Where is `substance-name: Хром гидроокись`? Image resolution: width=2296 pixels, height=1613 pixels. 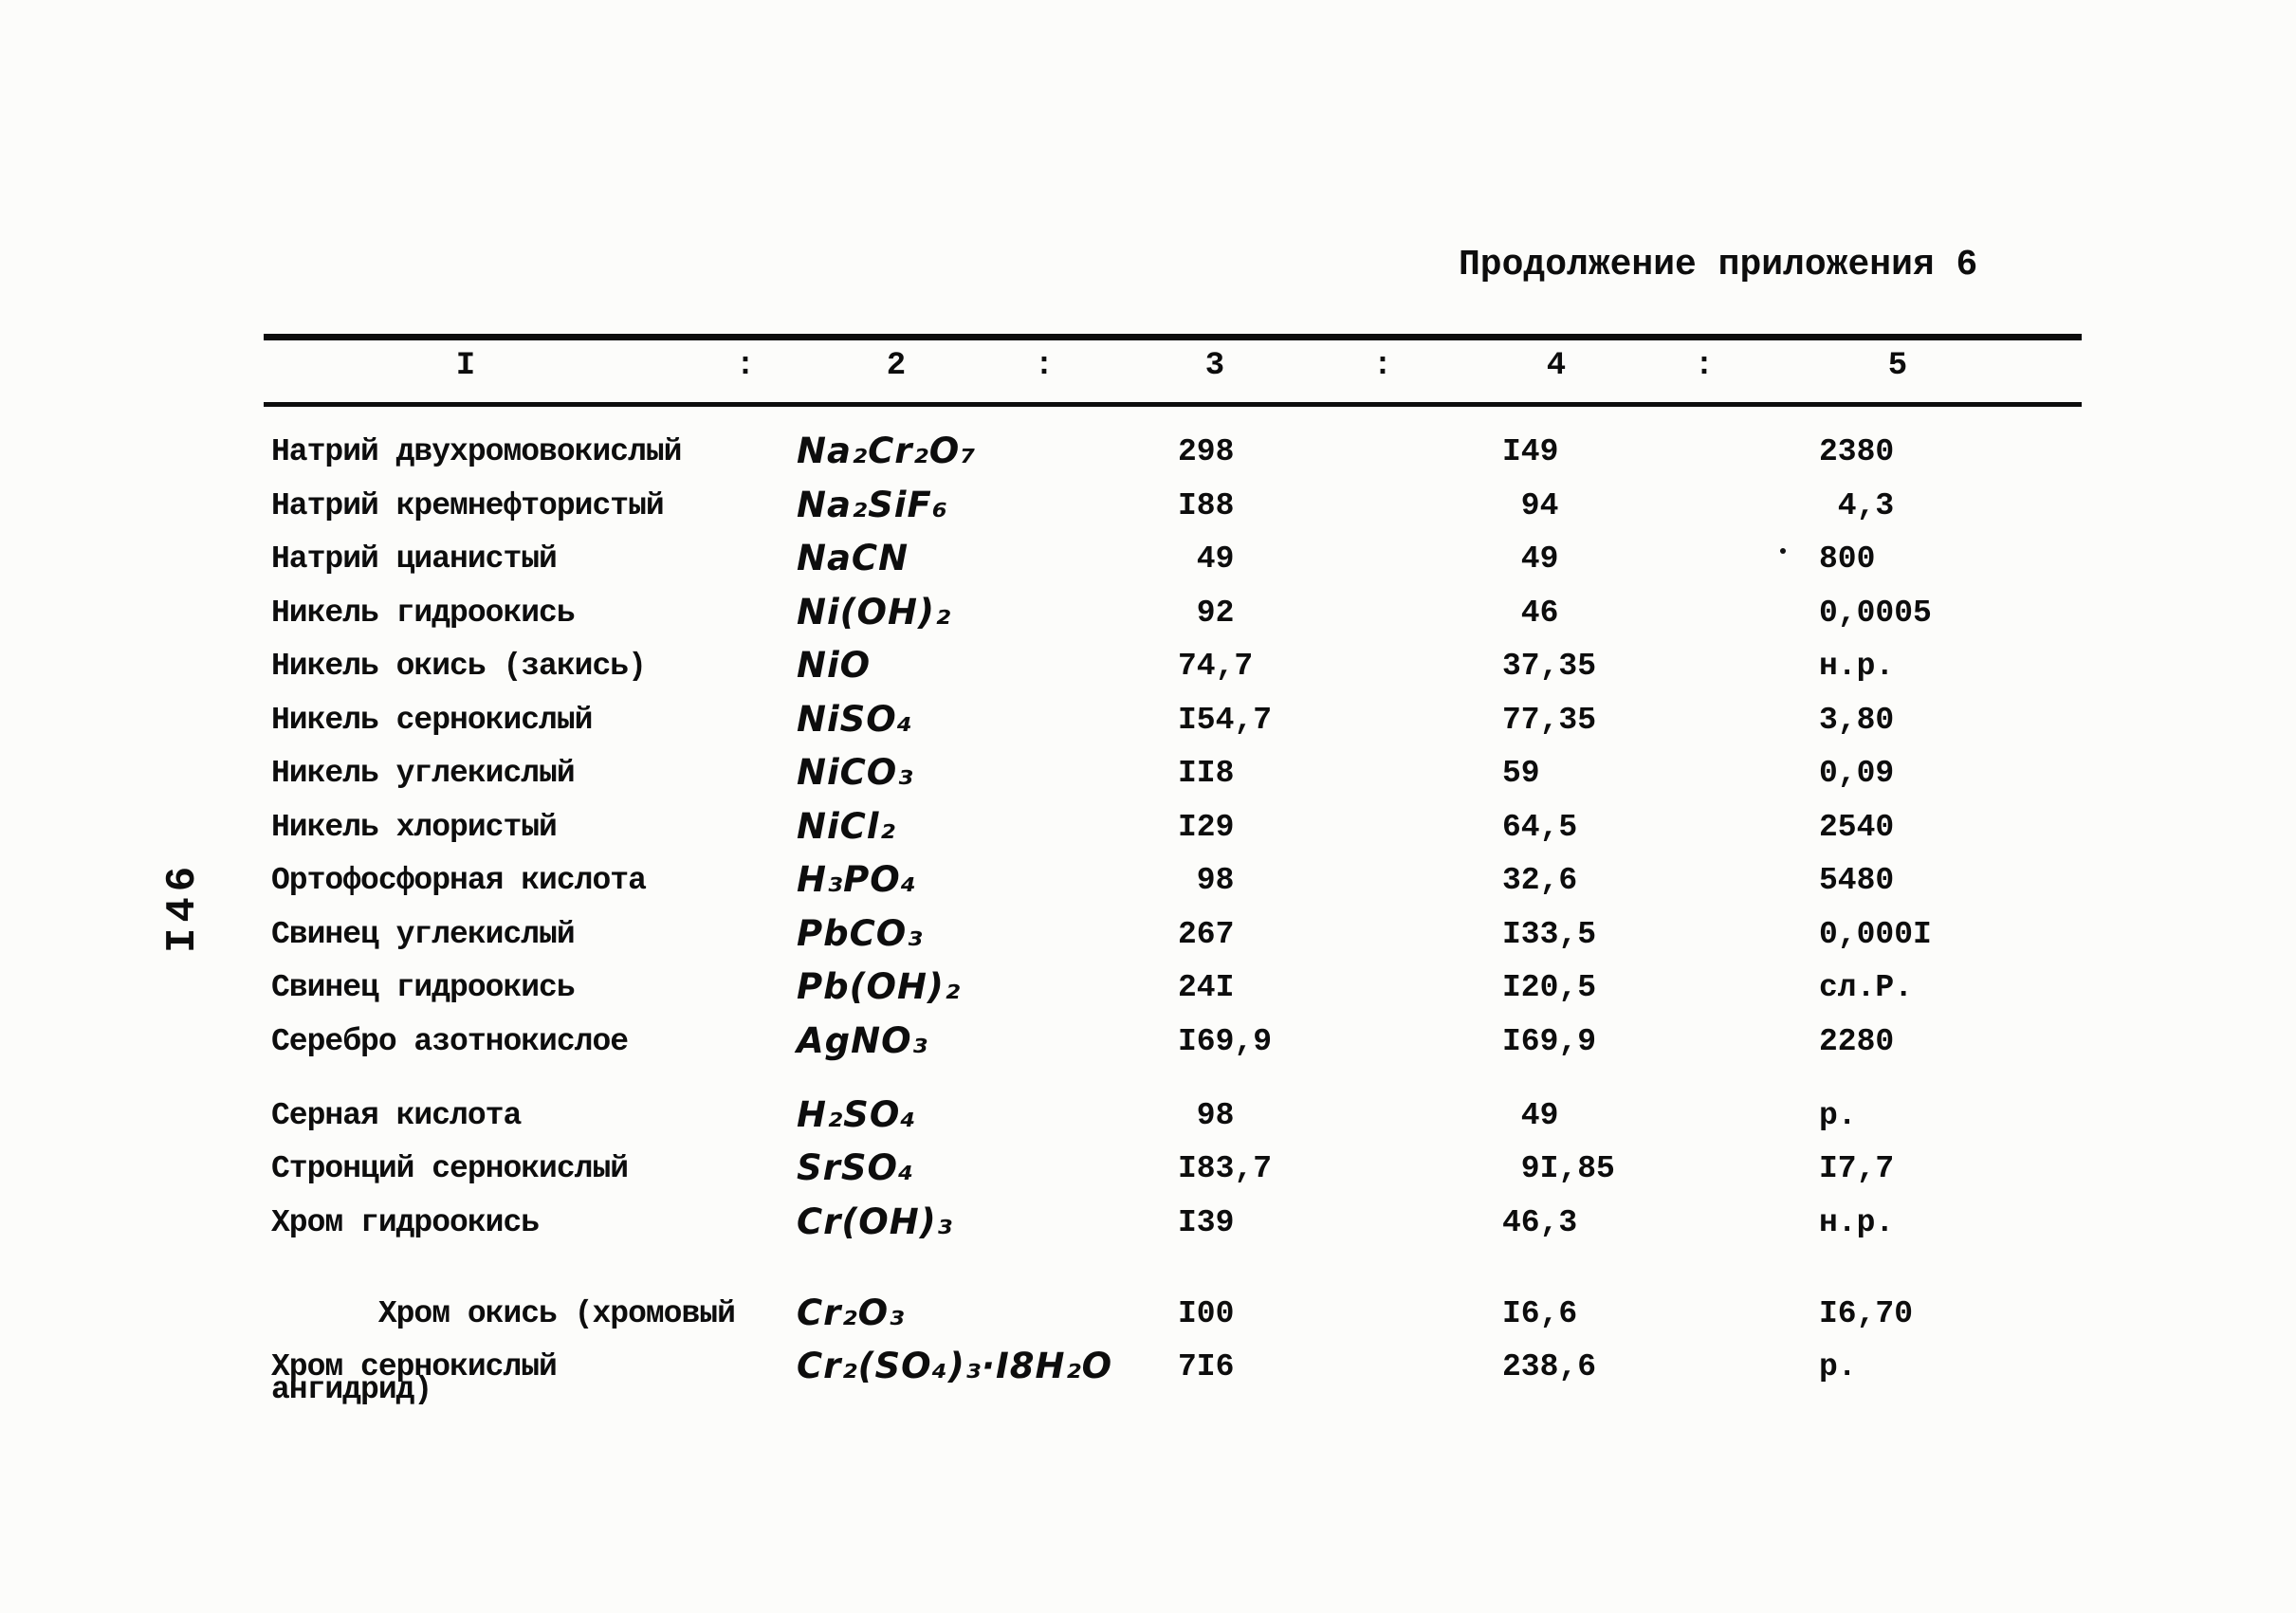 substance-name: Хром гидроокись is located at coordinates (405, 1222).